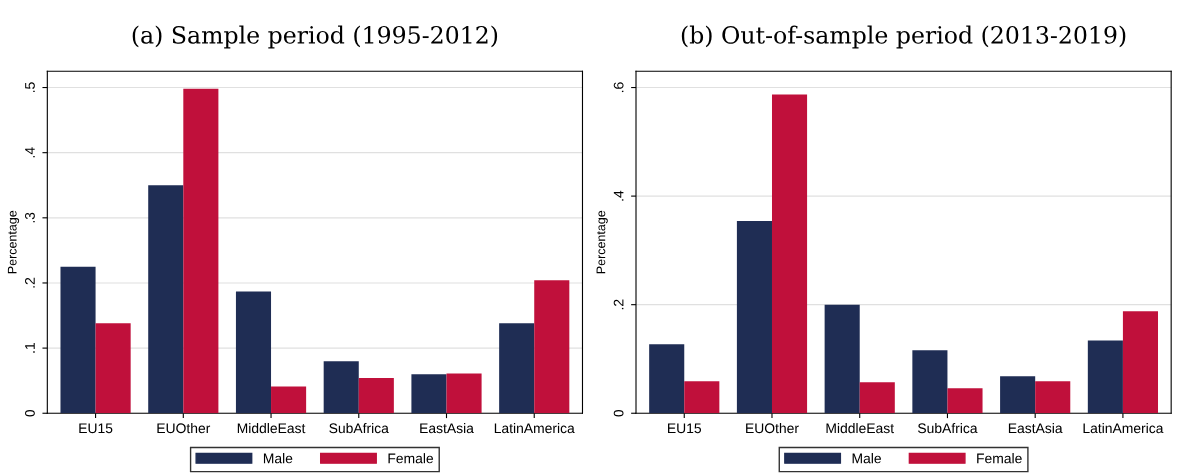  I want to click on y-tick-label: .5, so click(30, 87).